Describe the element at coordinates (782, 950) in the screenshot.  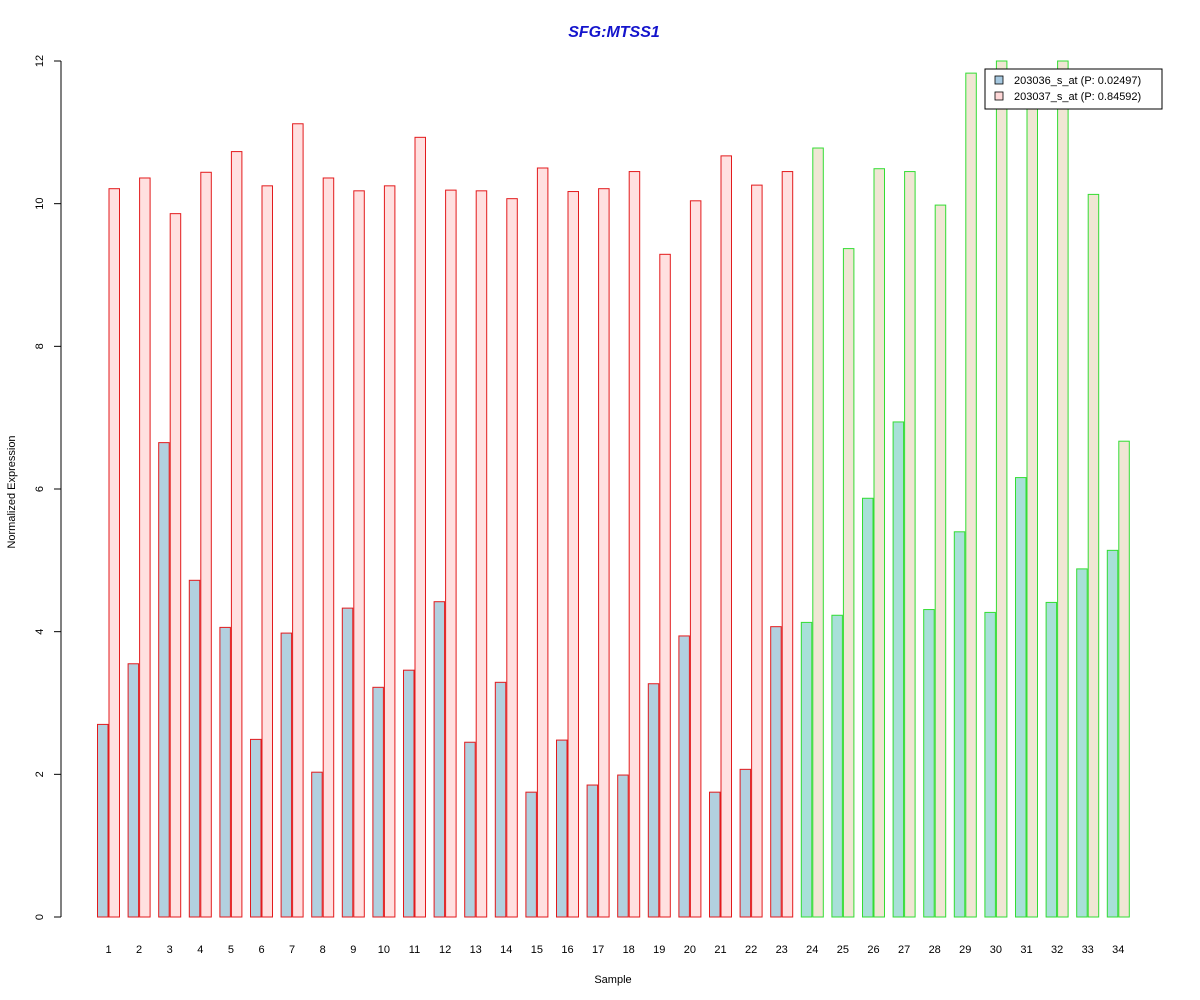
I see `x-tick-label: 23` at that location.